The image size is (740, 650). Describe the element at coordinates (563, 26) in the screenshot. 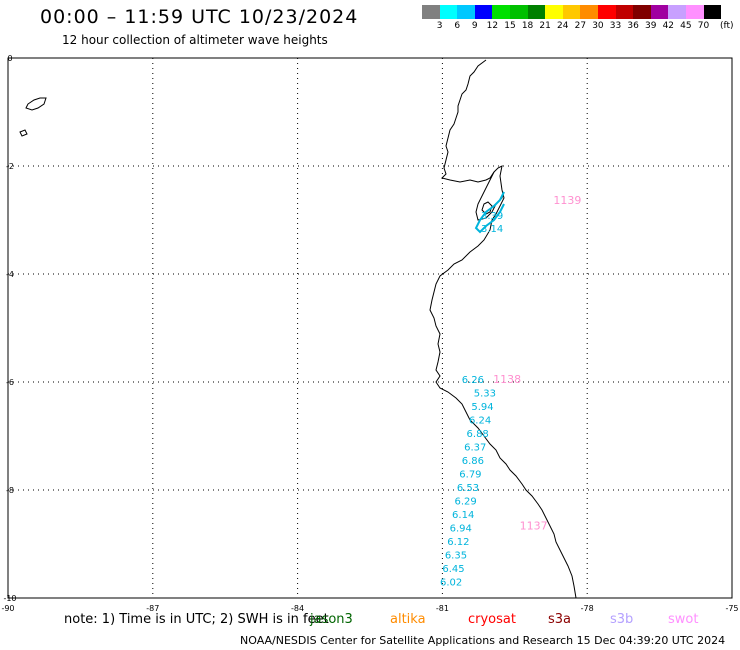

I see `legend-label: 24` at that location.